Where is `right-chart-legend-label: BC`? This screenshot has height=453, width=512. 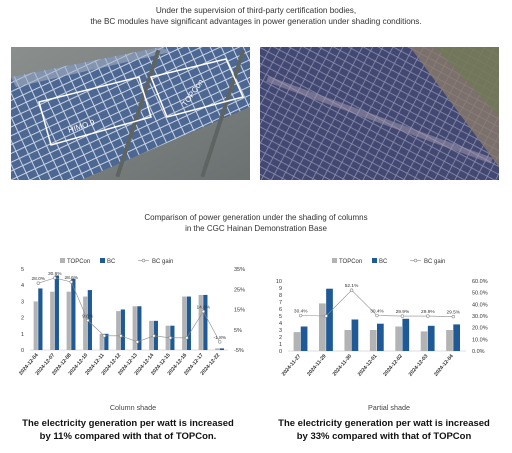
right-chart-legend-label: BC is located at coordinates (383, 262).